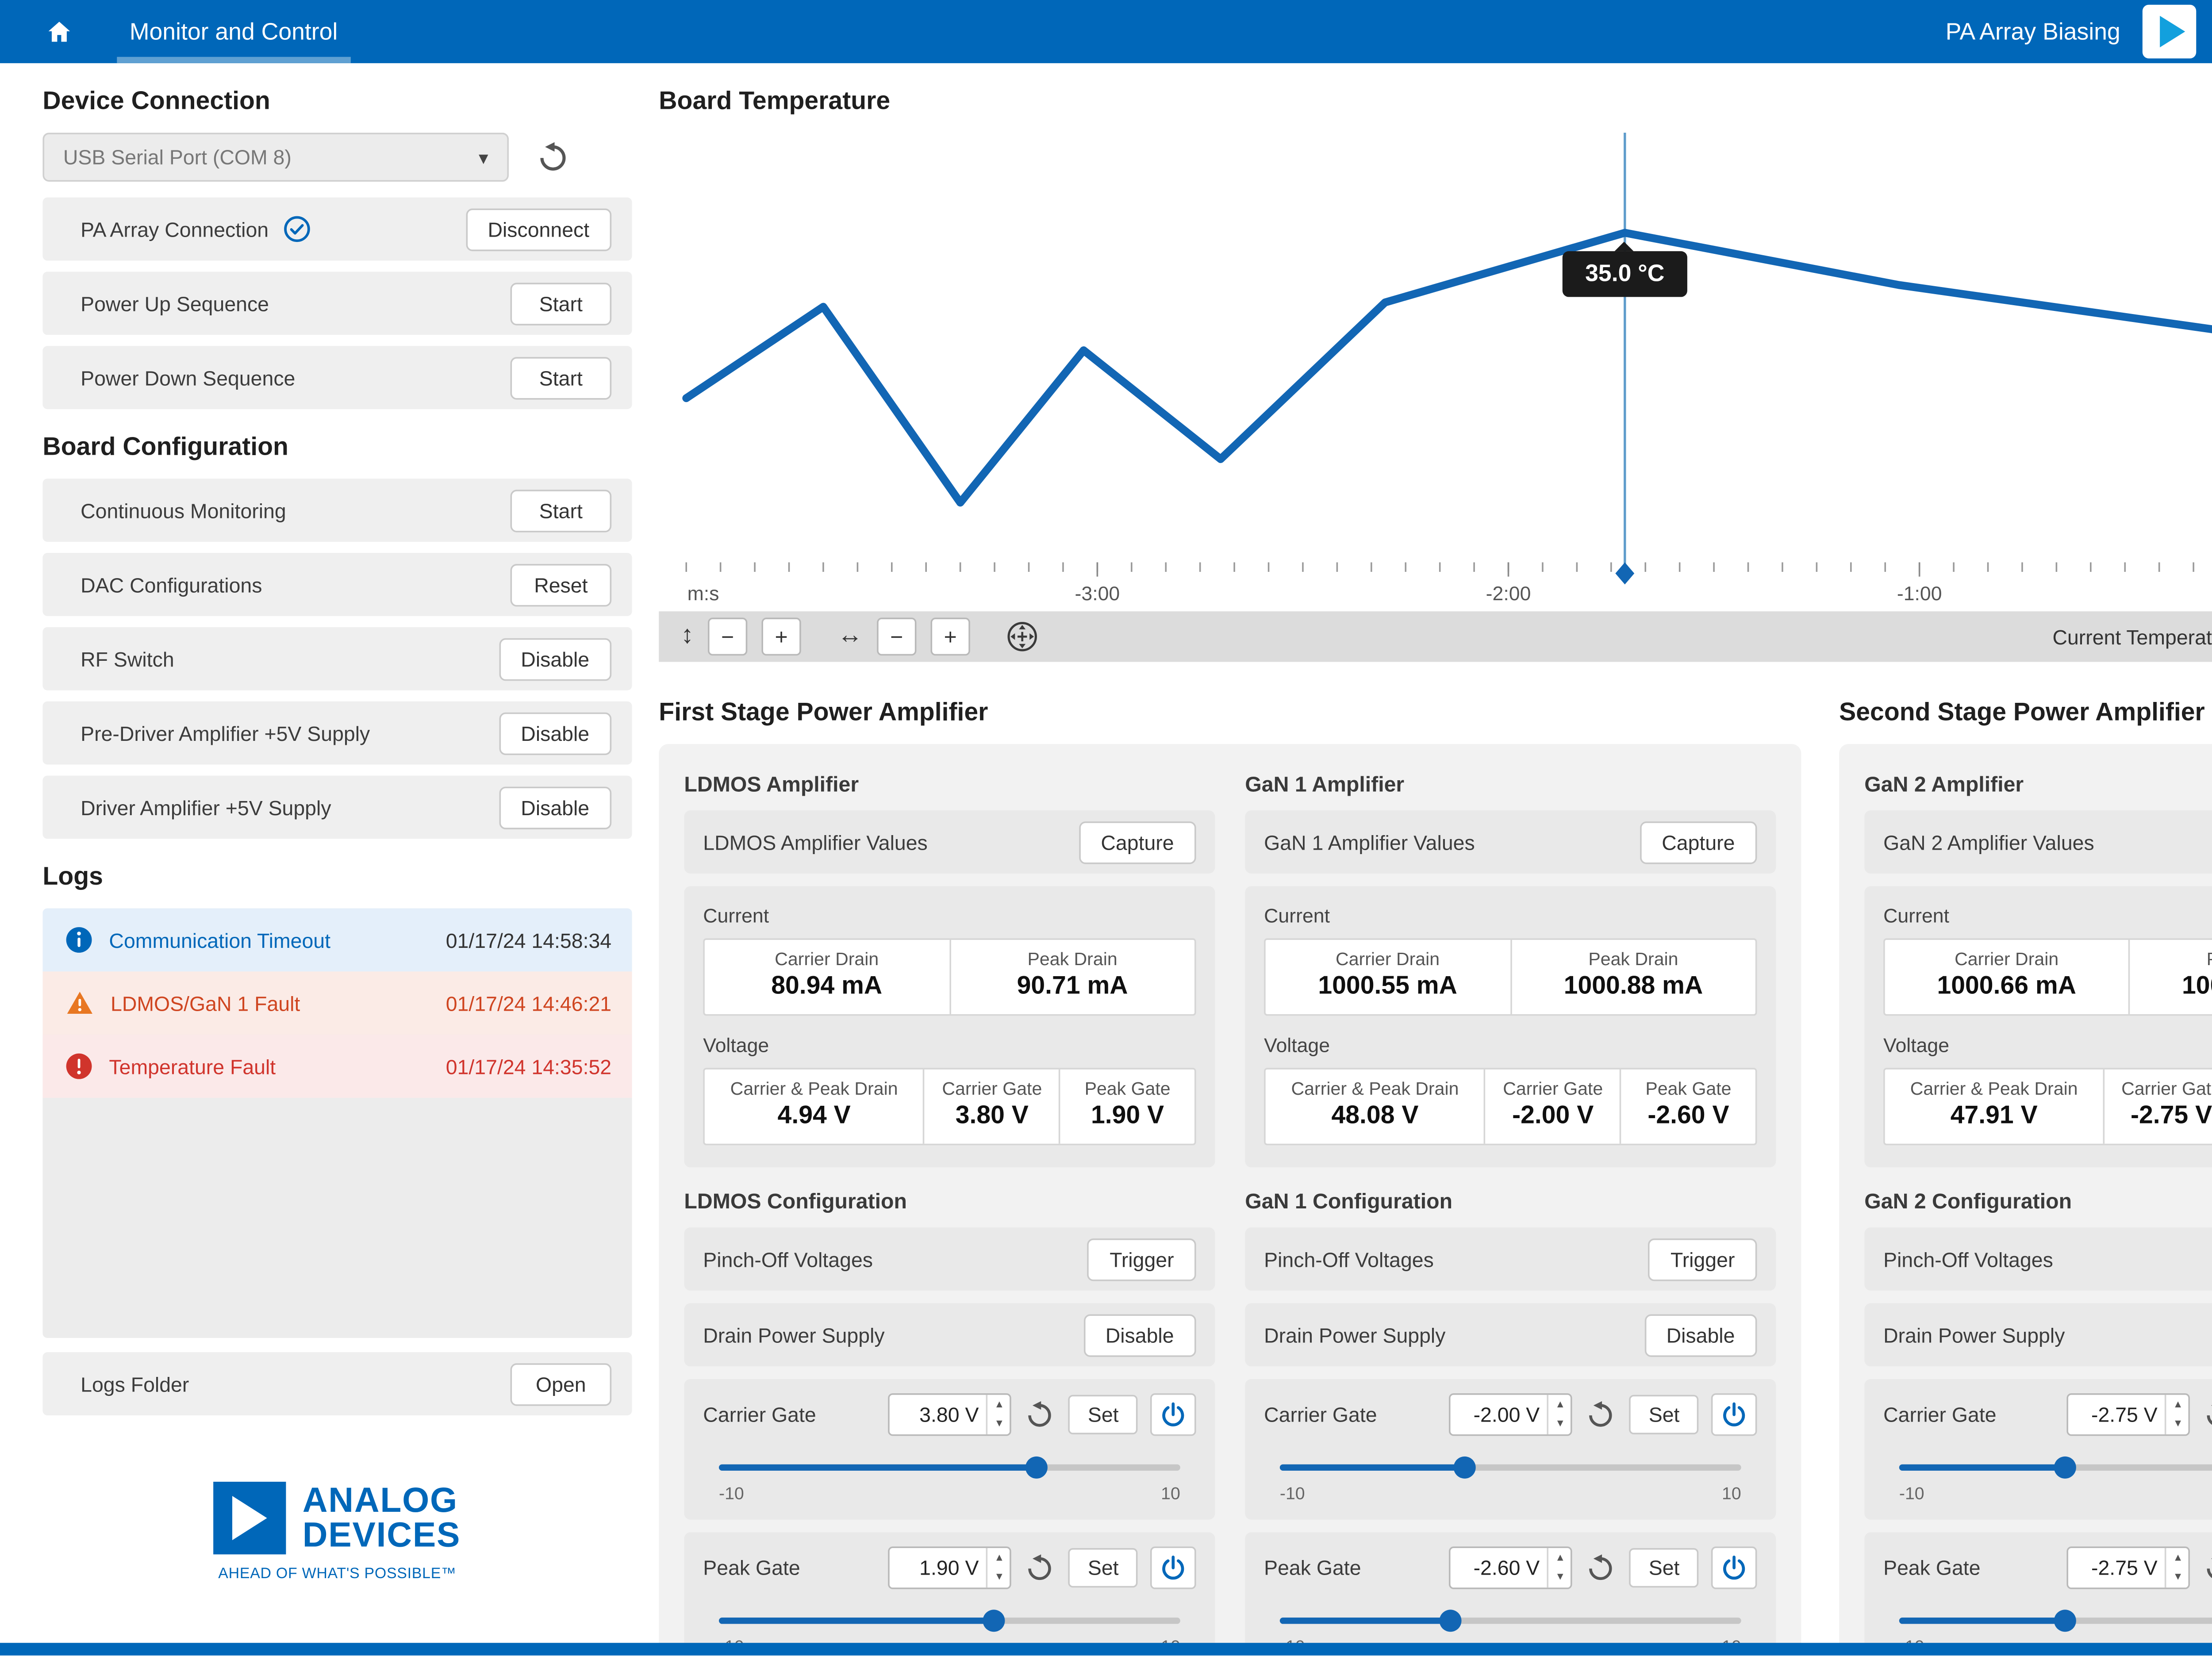 This screenshot has height=1656, width=2212. I want to click on ldmos-drain-disable-button: Disable, so click(1139, 1335).